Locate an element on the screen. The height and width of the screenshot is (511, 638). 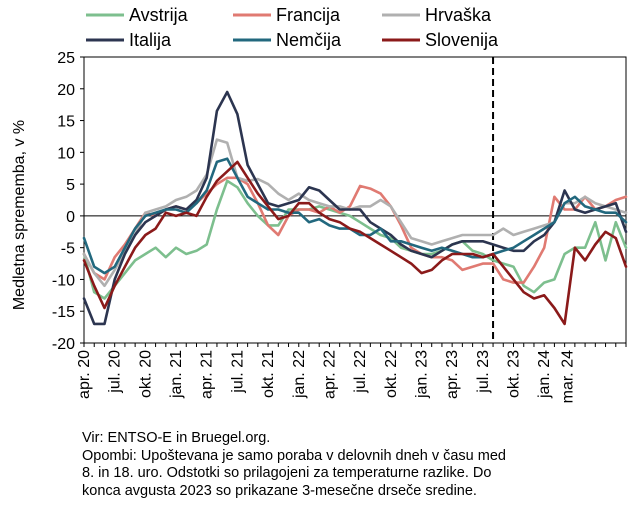
x-tick-label: jan. 24 is located at coordinates (544, 374).